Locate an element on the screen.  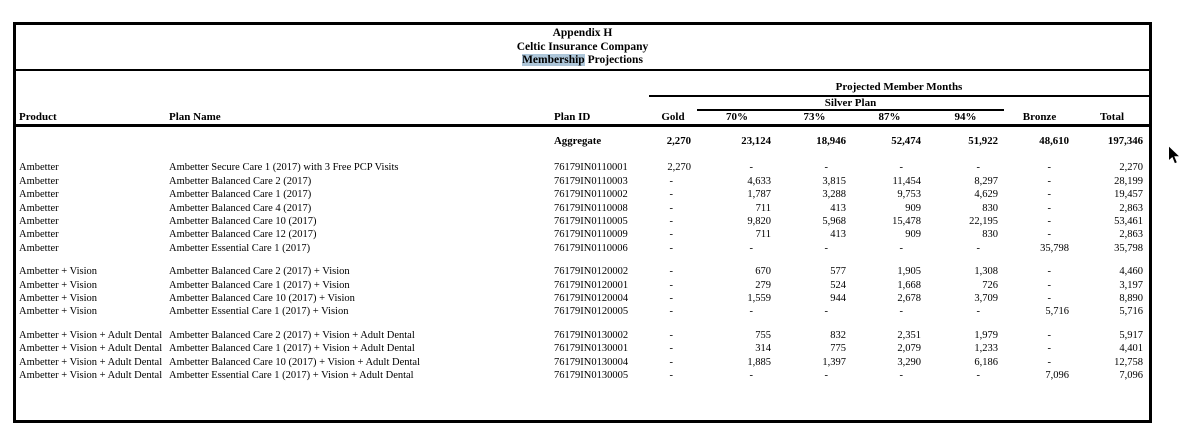
total-cell: 2,863 is located at coordinates (1131, 208).